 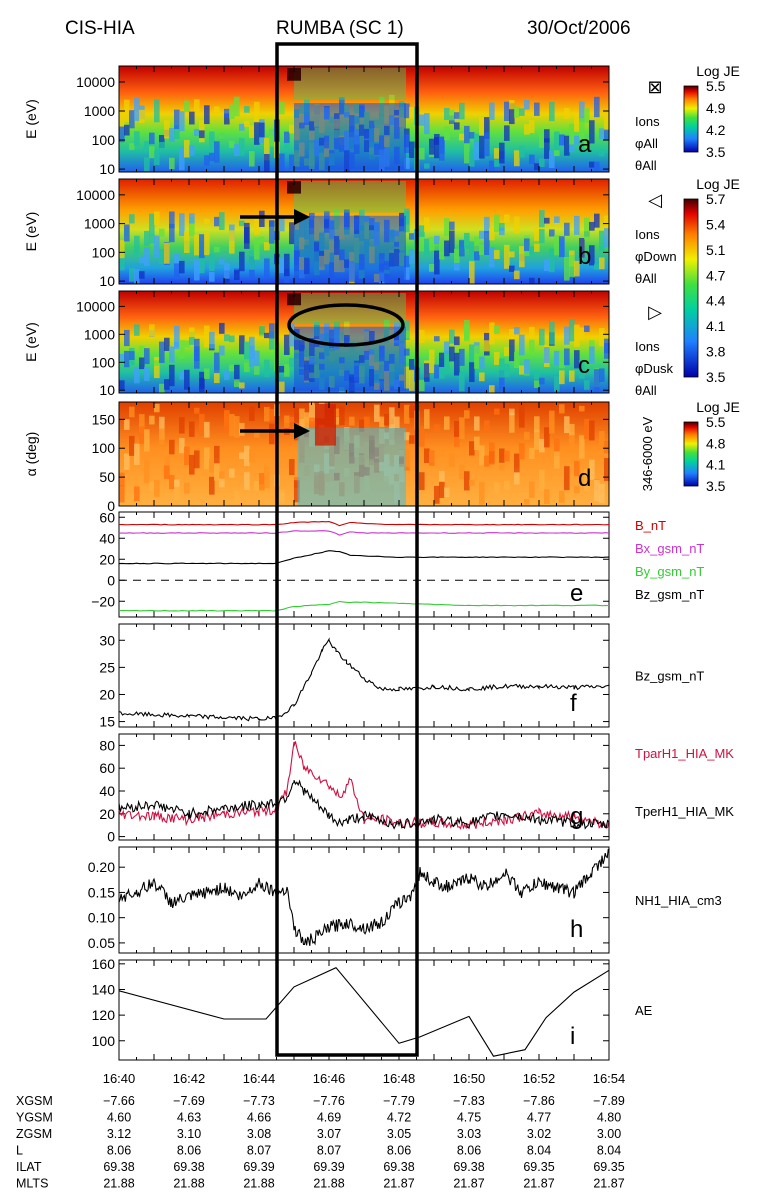 What do you see at coordinates (95, 195) in the screenshot?
I see `y-tick-label: 10000` at bounding box center [95, 195].